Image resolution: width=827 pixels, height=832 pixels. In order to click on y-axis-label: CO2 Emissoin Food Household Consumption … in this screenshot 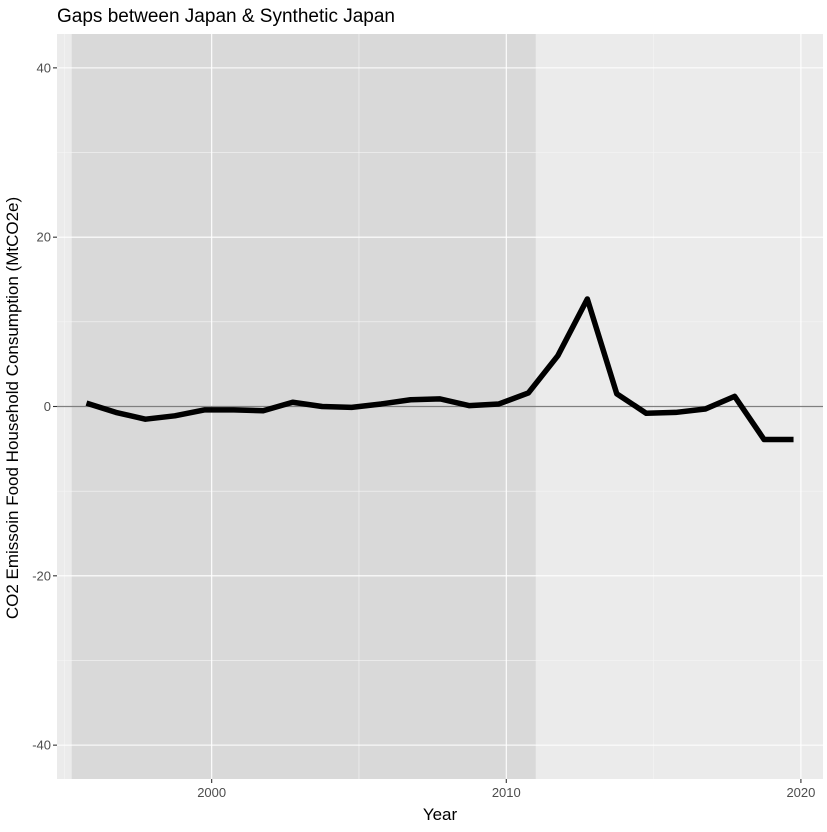, I will do `click(12, 408)`.